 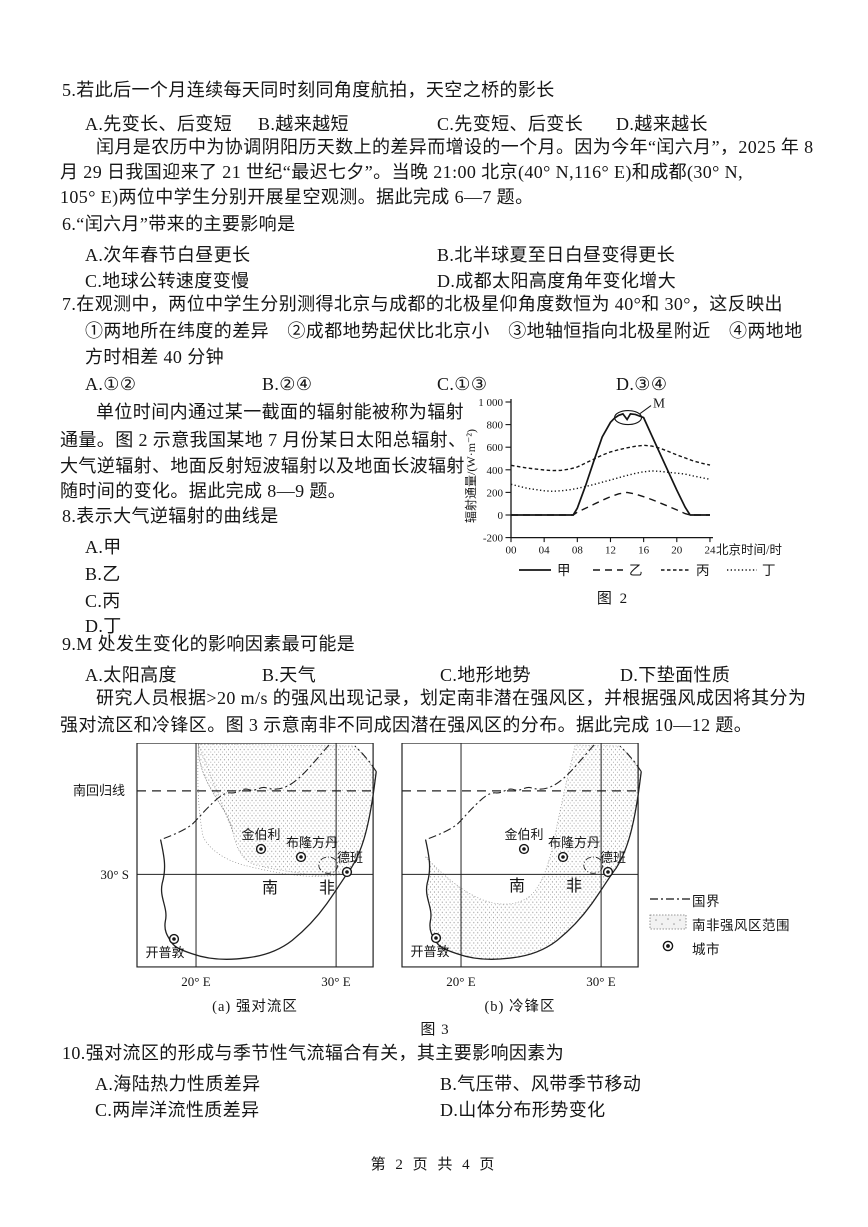 I want to click on city-label-bloemfontein-b: 布隆方丹, so click(x=574, y=842).